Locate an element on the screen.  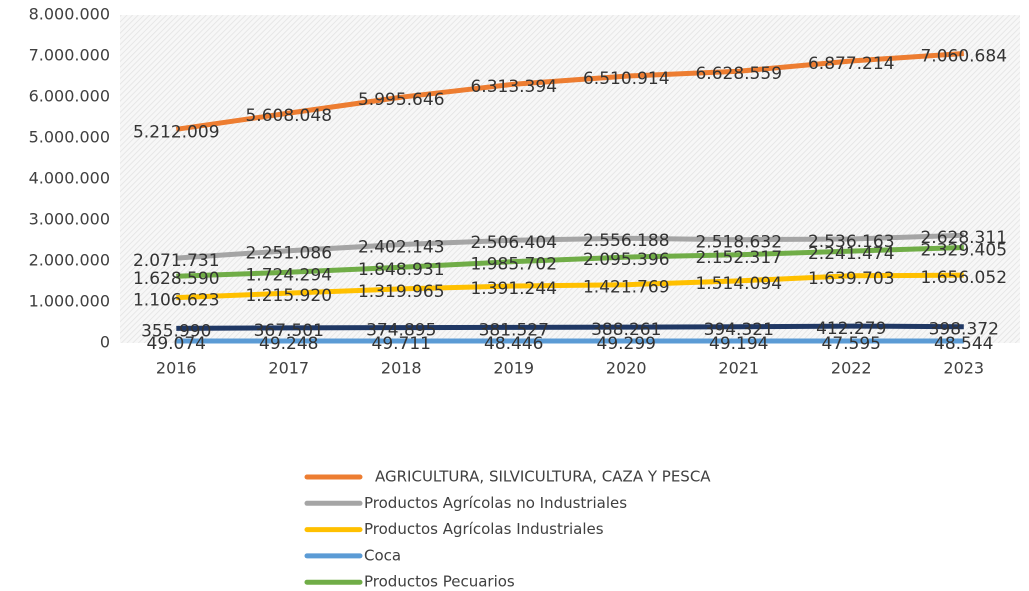
legend-label: Coca is located at coordinates (382, 555).